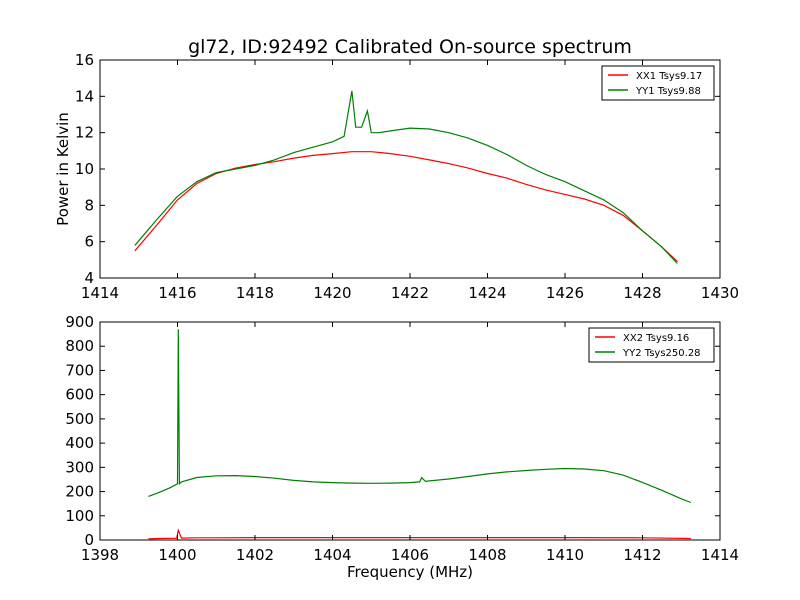  I want to click on x-tick-label: 1410, so click(565, 555).